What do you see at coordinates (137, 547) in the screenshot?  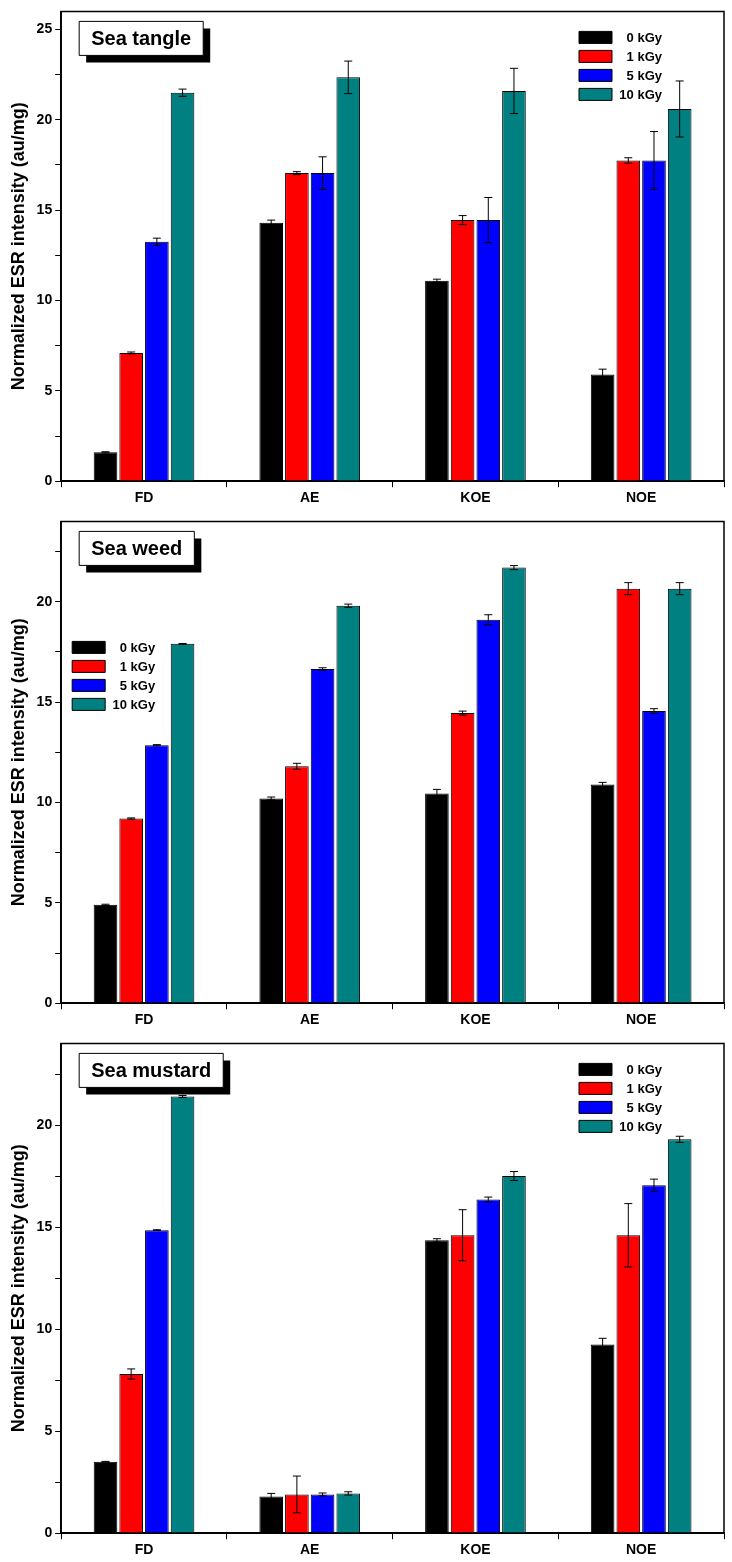 I see `text: Sea weed` at bounding box center [137, 547].